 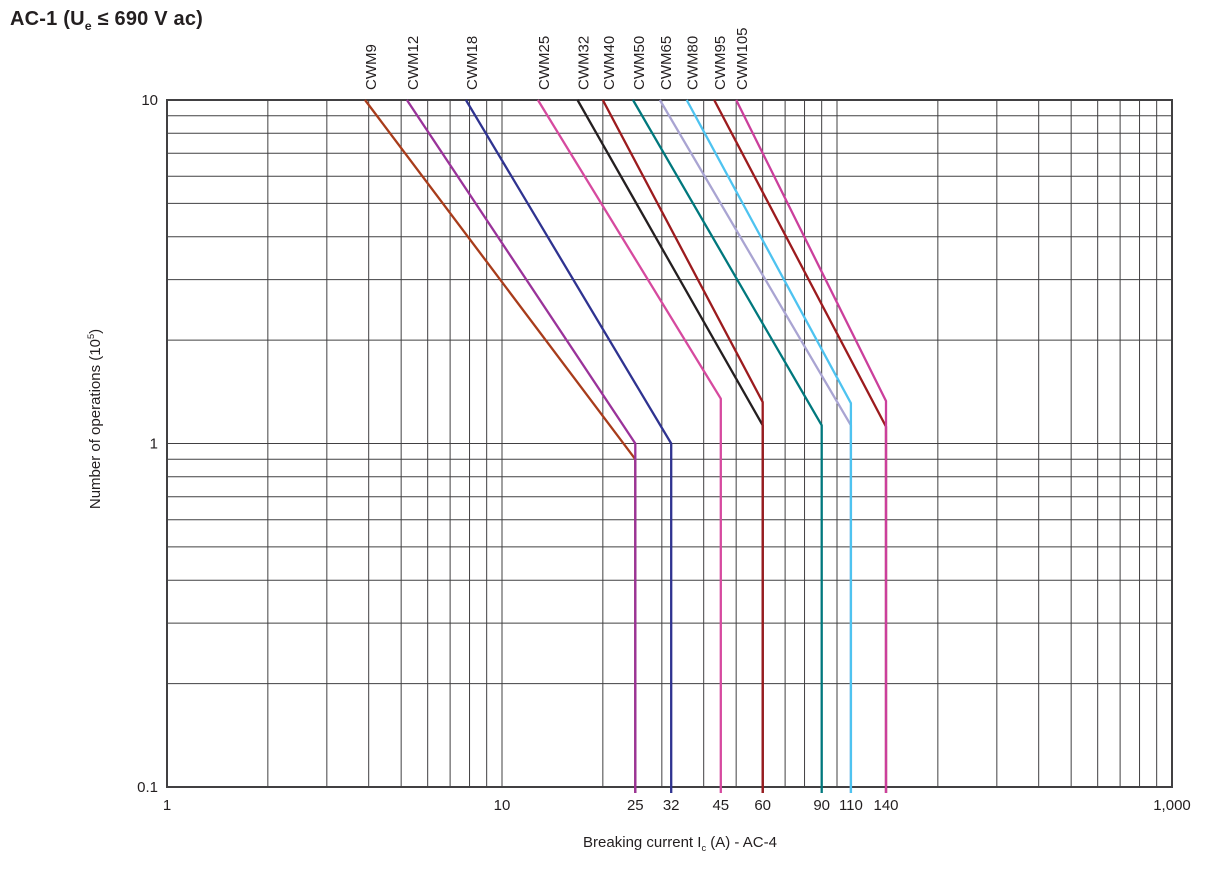 I want to click on x-tick-label: 25, so click(x=635, y=805).